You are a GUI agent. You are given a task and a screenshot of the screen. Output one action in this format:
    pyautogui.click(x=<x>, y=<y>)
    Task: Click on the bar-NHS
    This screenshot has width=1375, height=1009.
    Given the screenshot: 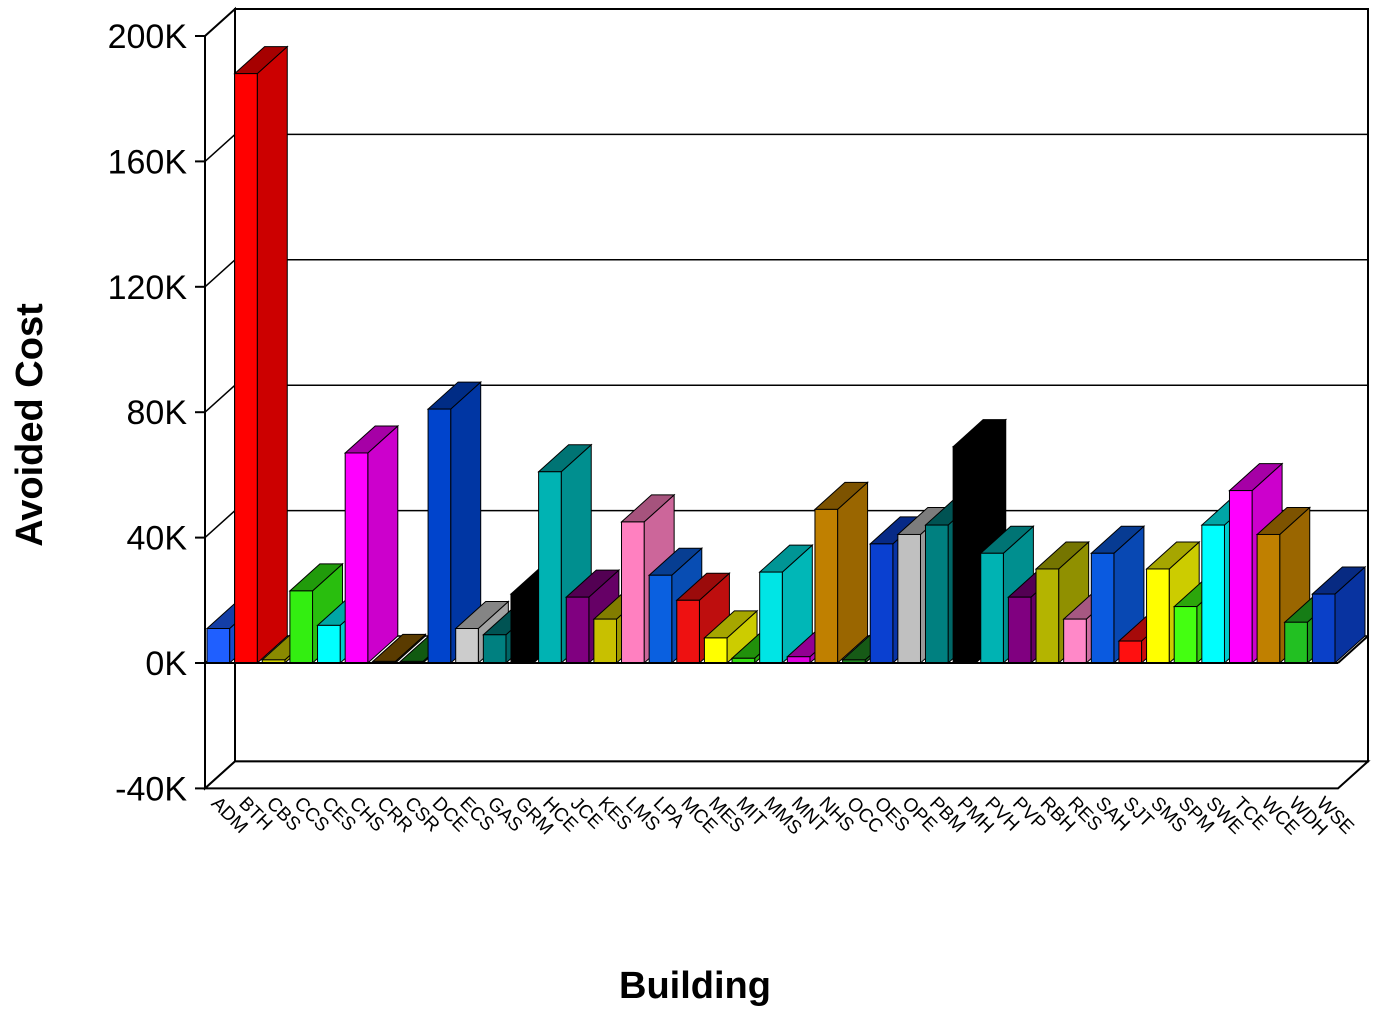 What is the action you would take?
    pyautogui.click(x=841, y=573)
    